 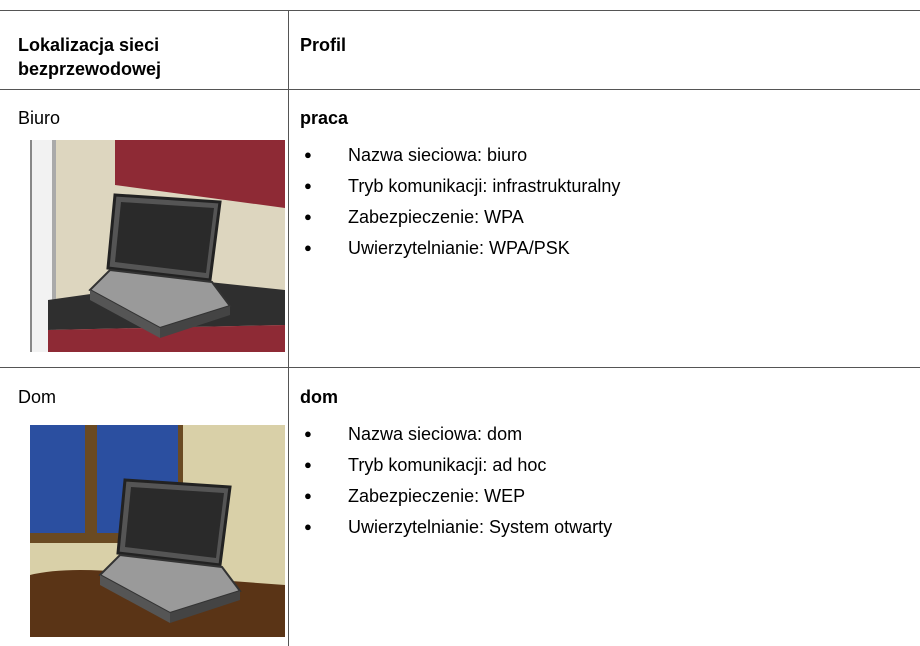 I want to click on list-item: Tryb komunikacji: ad hoc, so click(x=456, y=468).